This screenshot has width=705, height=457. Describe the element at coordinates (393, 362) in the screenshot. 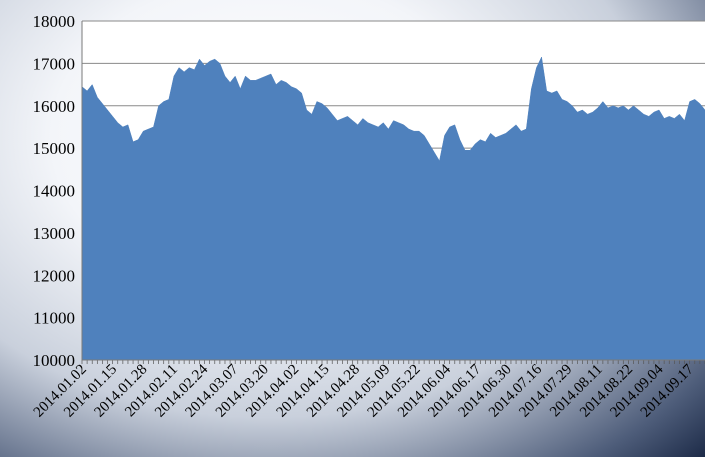

I see `x-axis-tick-marks` at that location.